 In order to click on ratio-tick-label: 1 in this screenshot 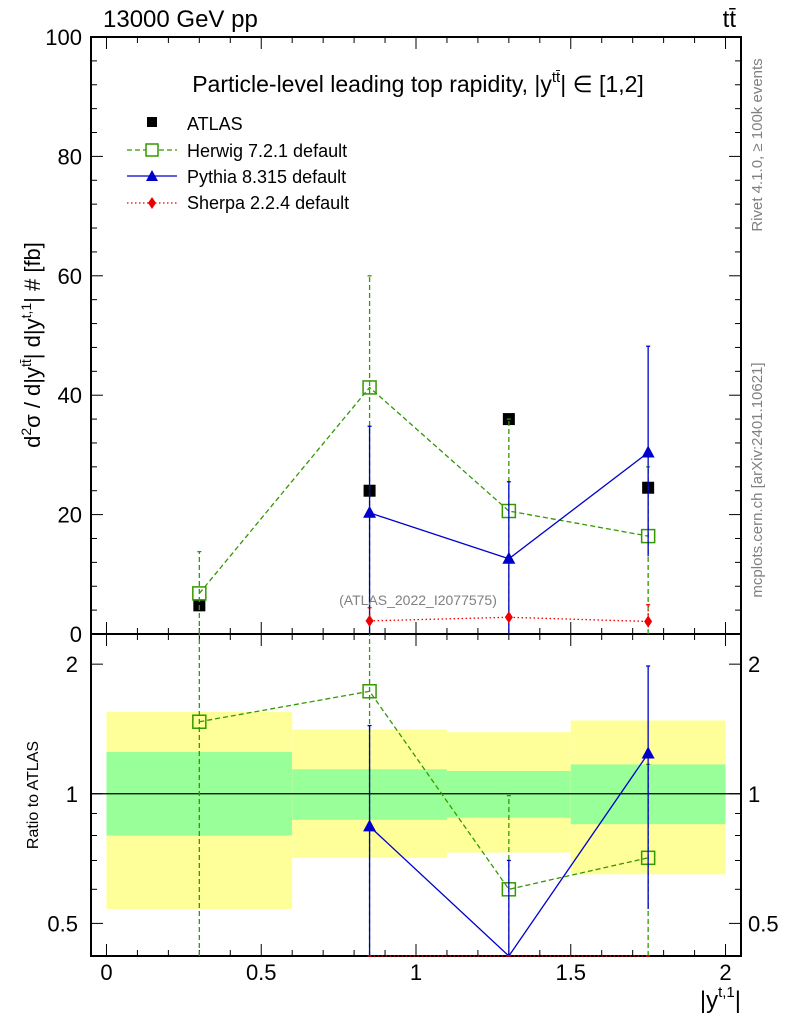, I will do `click(72, 794)`.